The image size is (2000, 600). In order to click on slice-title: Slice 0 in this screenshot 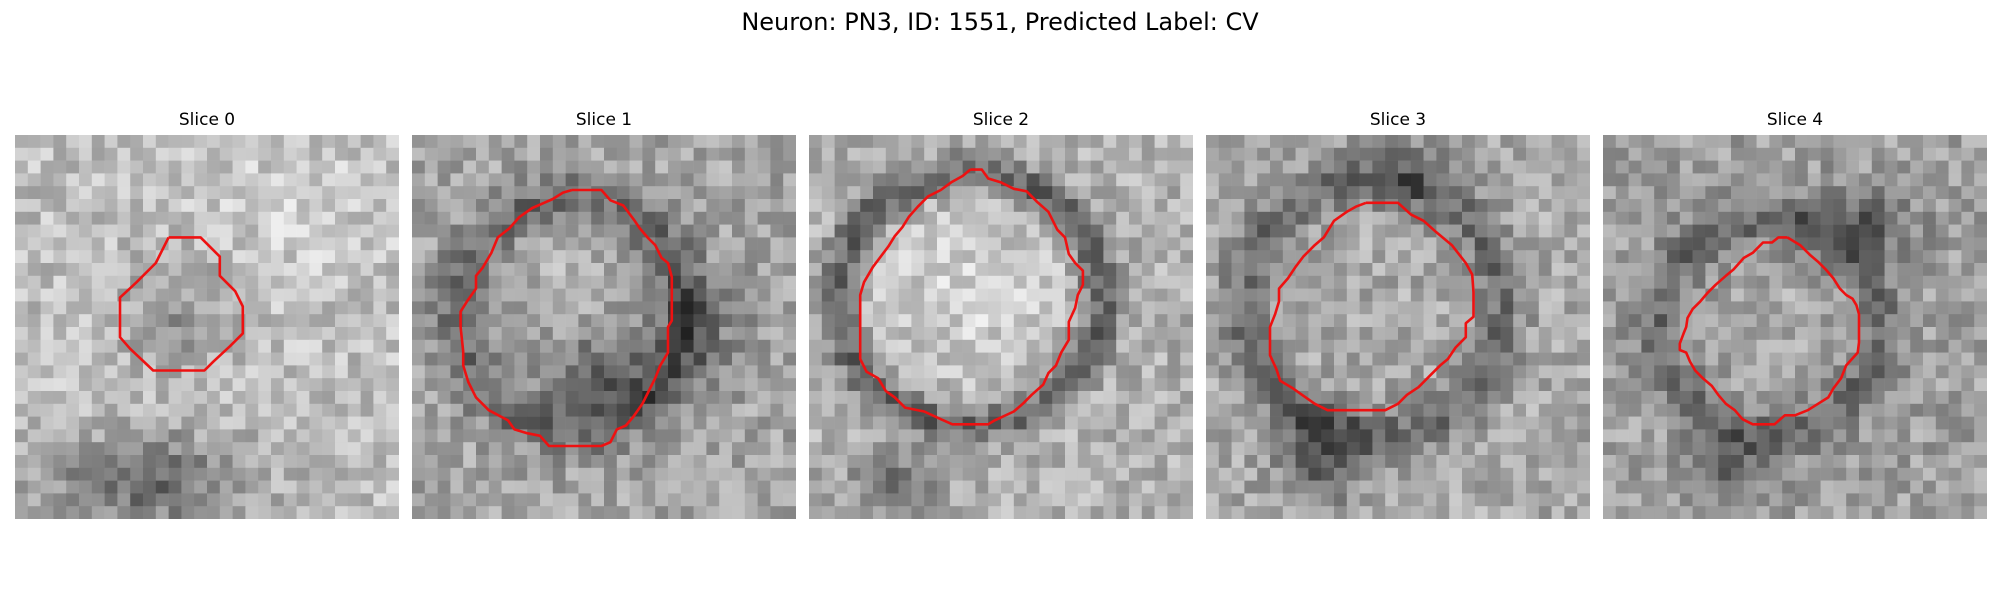, I will do `click(207, 120)`.